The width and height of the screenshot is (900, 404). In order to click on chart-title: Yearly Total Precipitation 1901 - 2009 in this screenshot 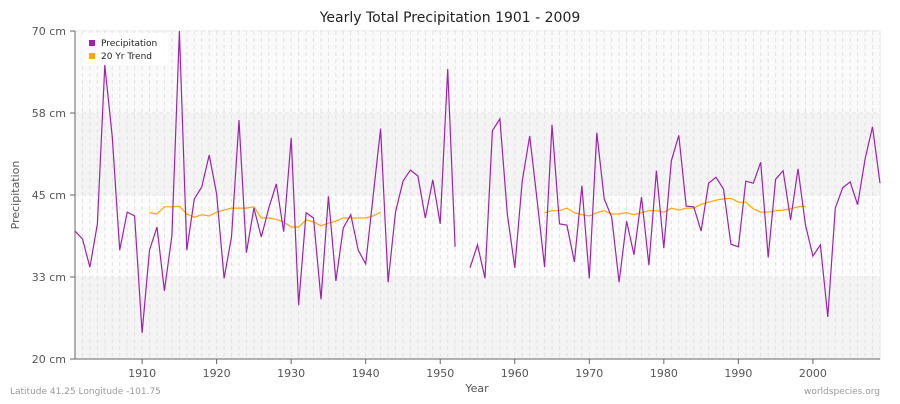, I will do `click(450, 18)`.